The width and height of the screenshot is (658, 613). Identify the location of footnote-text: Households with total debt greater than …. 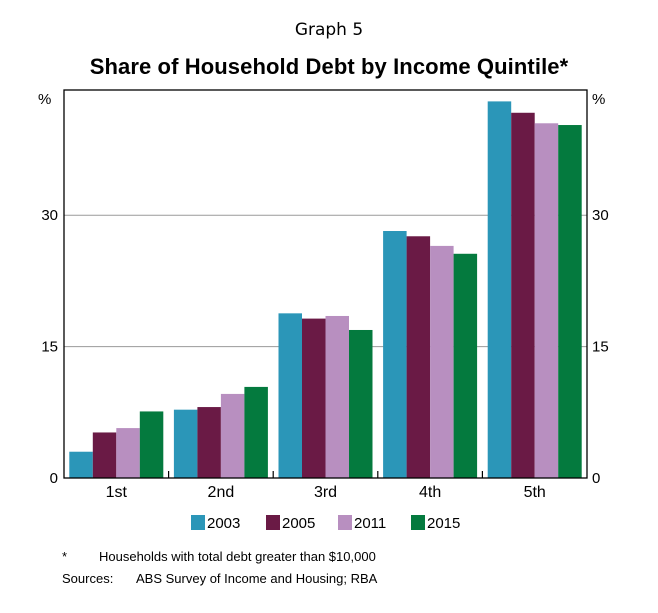
(237, 556).